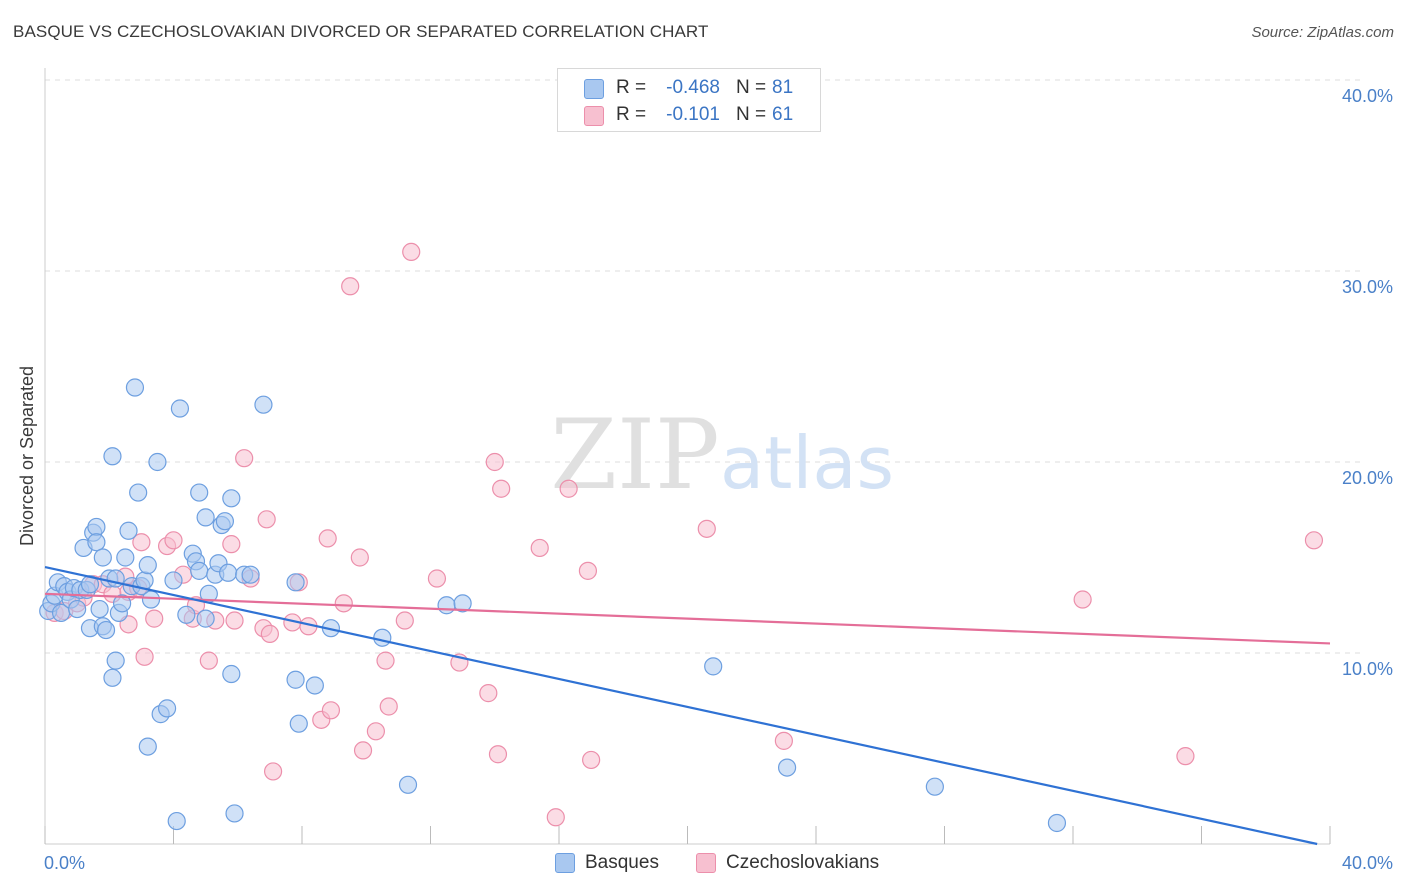  I want to click on czech-trend-line, so click(687, 618).